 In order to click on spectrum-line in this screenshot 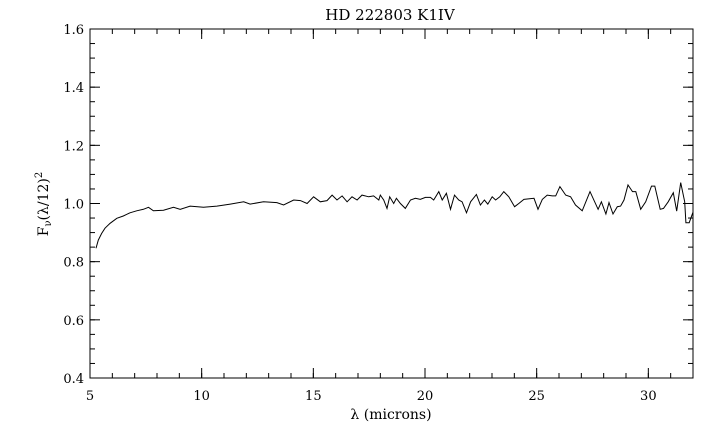, I will do `click(394, 215)`.